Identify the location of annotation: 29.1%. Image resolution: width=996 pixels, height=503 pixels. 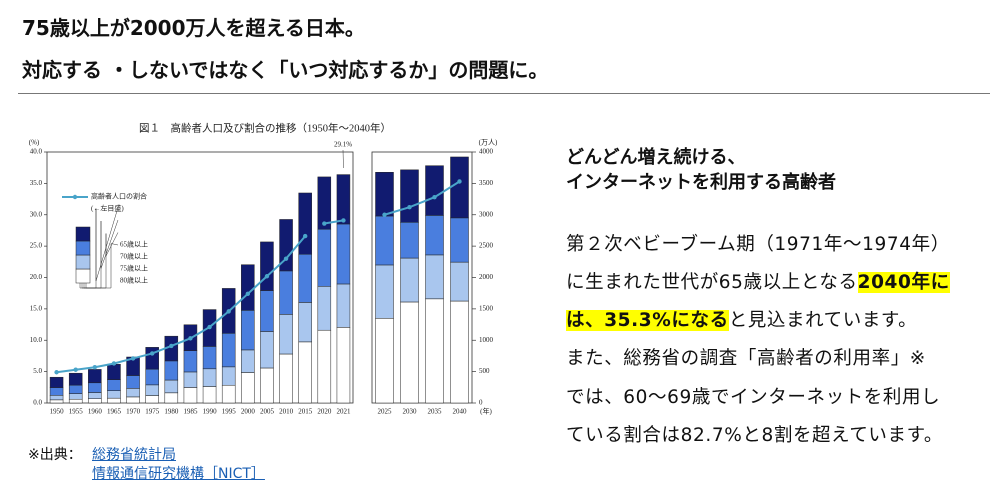
(343, 145).